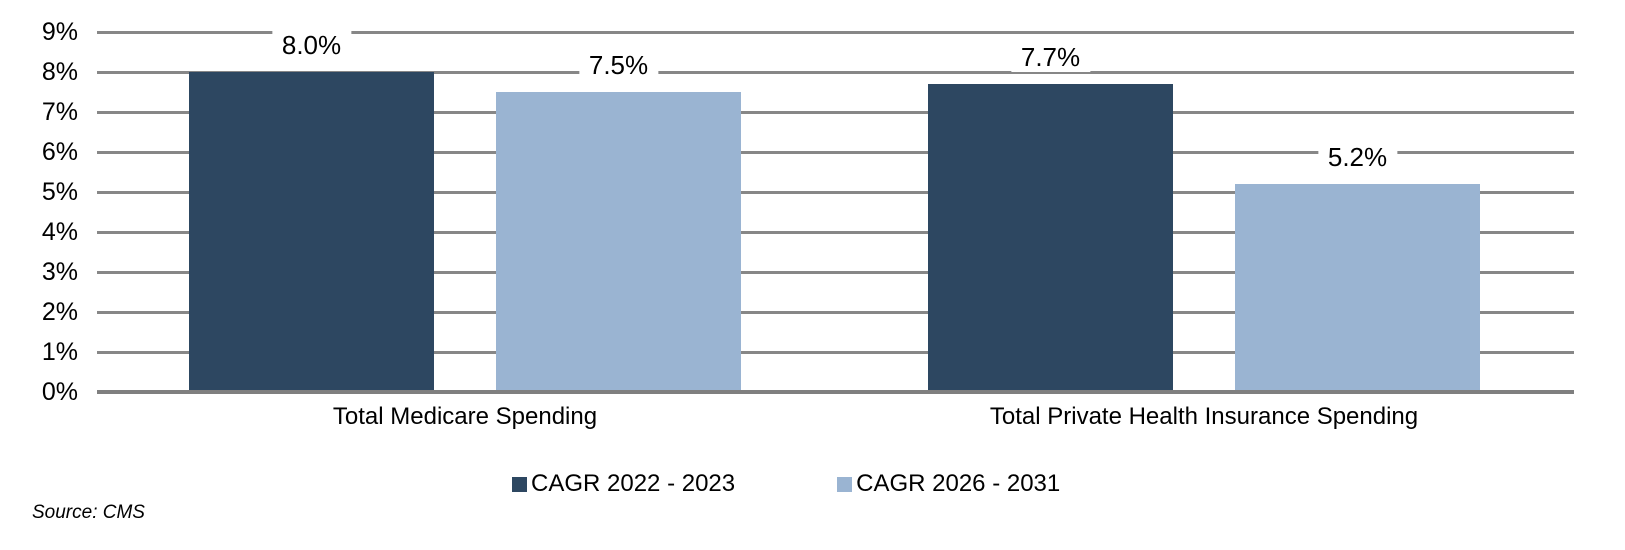 The width and height of the screenshot is (1625, 550). I want to click on bar-value-label: 8.0%, so click(311, 45).